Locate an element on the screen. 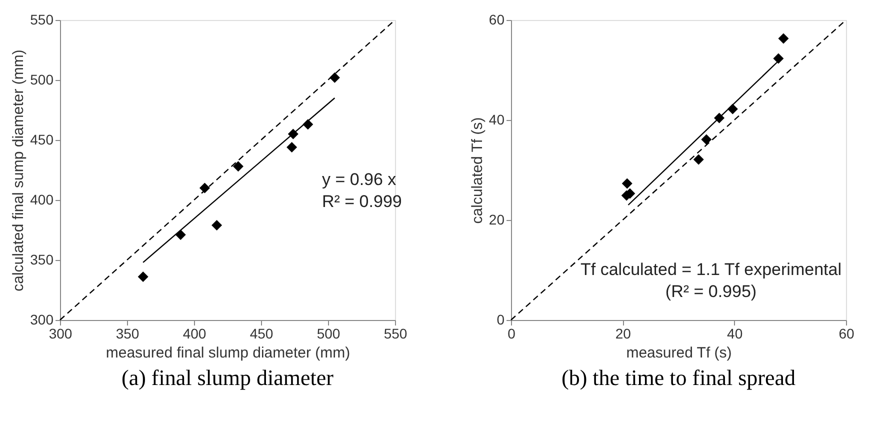  x-tick-label: 350 is located at coordinates (128, 334).